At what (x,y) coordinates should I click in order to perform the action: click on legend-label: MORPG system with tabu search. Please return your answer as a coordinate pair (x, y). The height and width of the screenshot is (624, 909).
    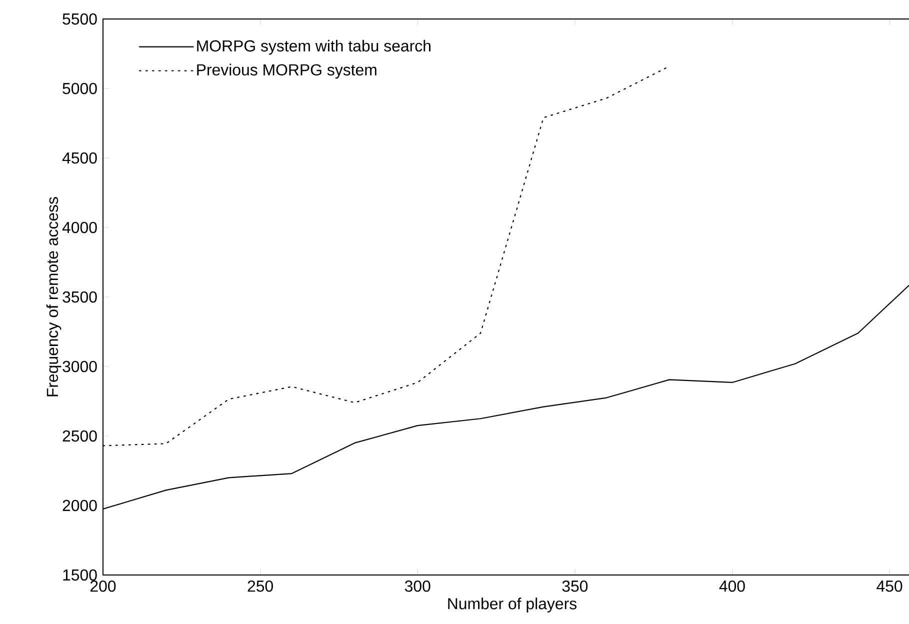
    Looking at the image, I should click on (313, 47).